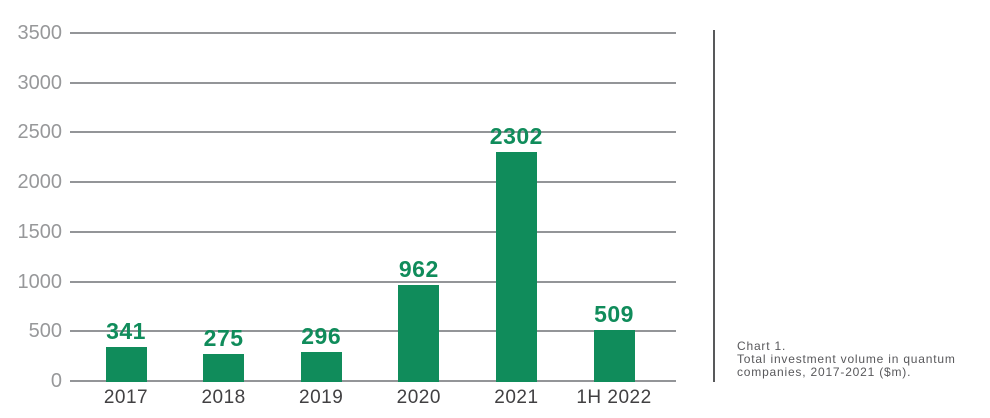  I want to click on caption-line-3: companies, 2017-2021 ($m)., so click(824, 372).